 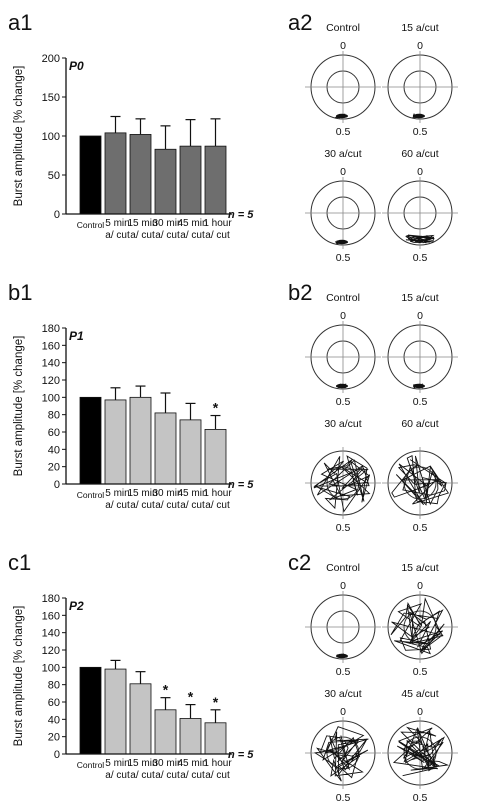 What do you see at coordinates (343, 298) in the screenshot?
I see `polar-title: Control` at bounding box center [343, 298].